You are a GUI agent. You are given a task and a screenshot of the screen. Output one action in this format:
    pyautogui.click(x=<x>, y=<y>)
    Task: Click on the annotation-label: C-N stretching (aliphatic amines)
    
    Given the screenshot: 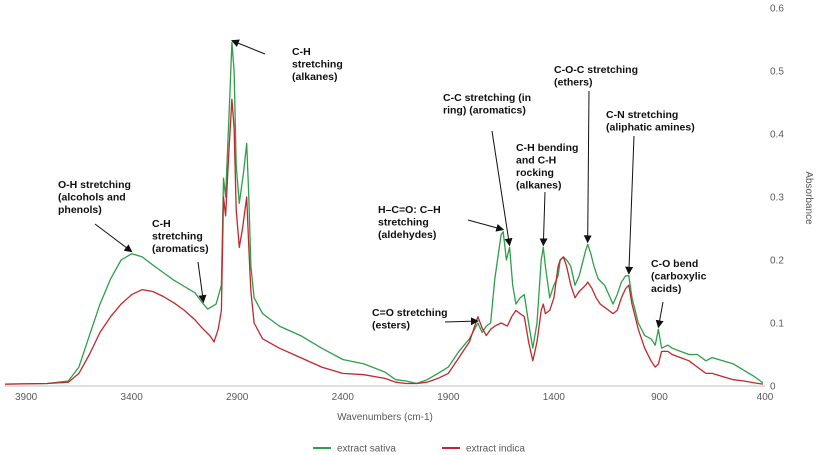 What is the action you would take?
    pyautogui.click(x=650, y=121)
    